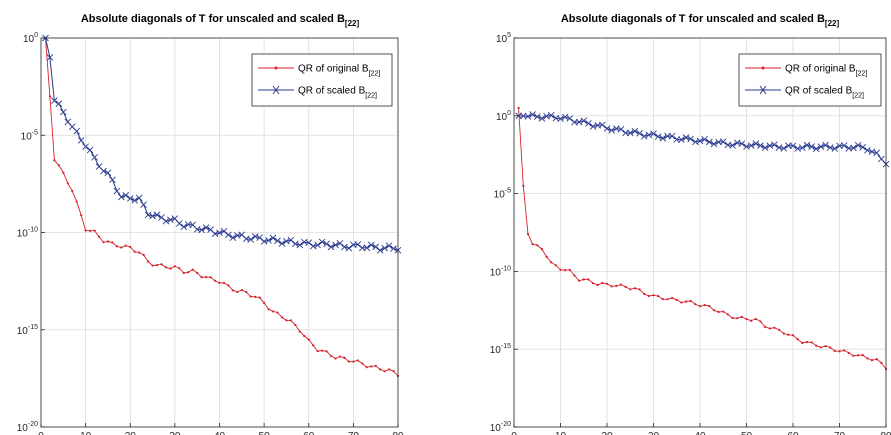 The height and width of the screenshot is (435, 891). Describe the element at coordinates (33, 327) in the screenshot. I see `y-tick-exponent: -15` at that location.